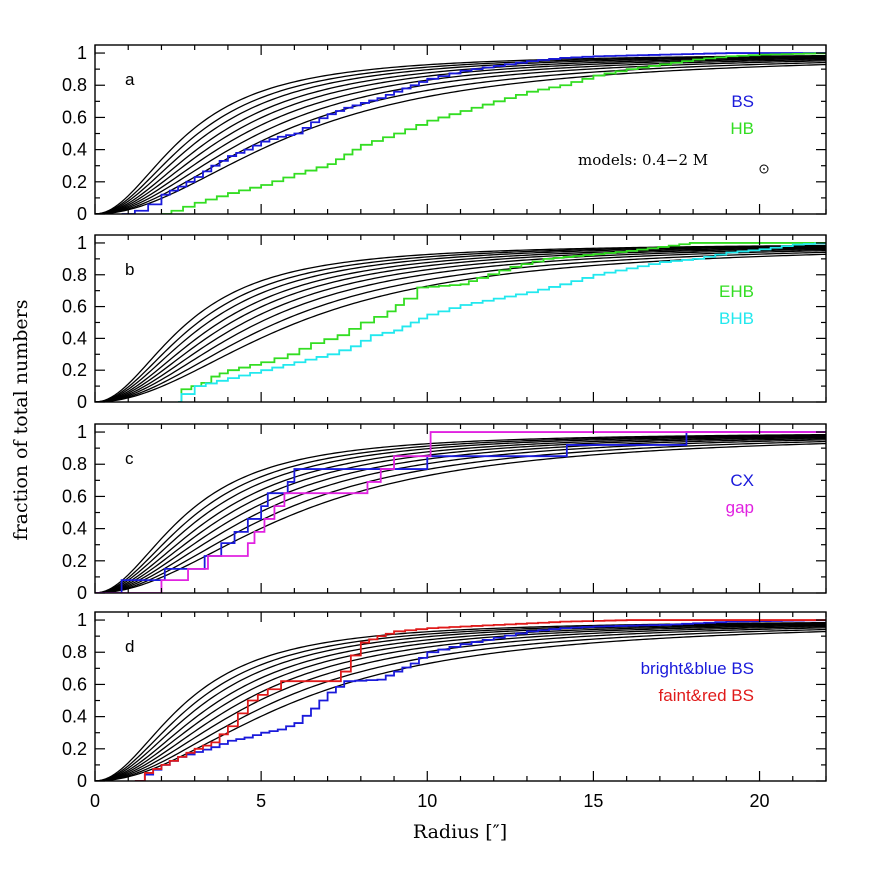 The height and width of the screenshot is (877, 872). I want to click on legend-label: EHB, so click(736, 291).